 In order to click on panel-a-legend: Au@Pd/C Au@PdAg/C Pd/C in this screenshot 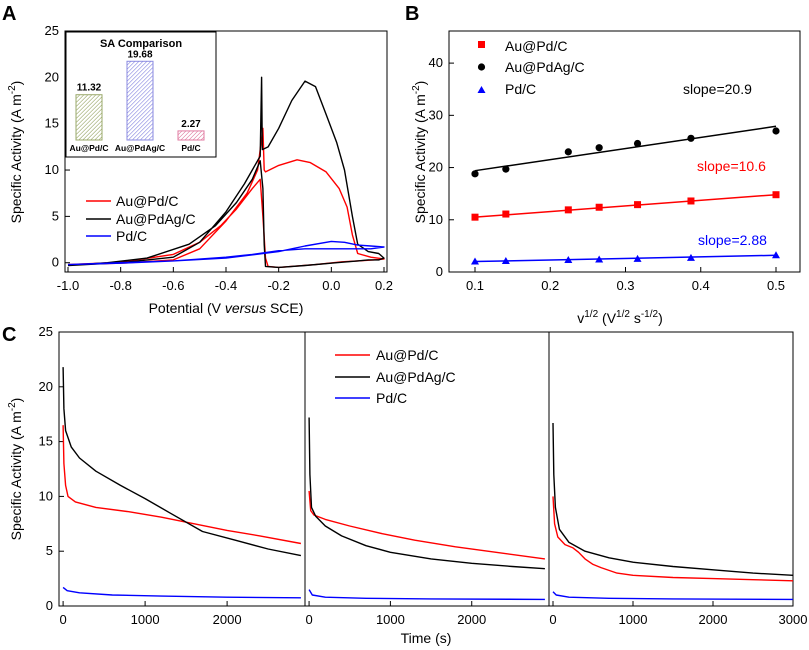, I will do `click(141, 218)`.